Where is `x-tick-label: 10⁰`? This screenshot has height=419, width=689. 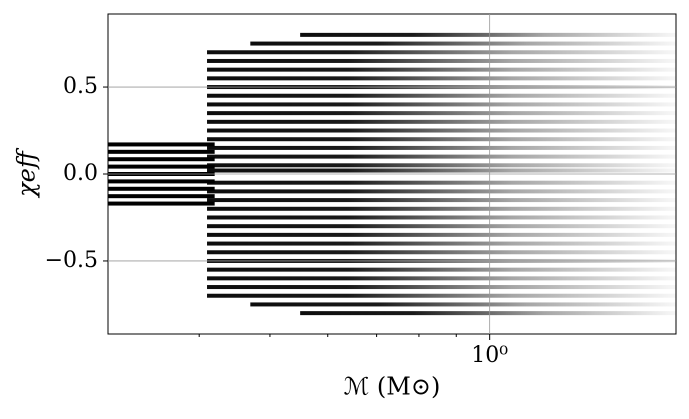 x-tick-label: 10⁰ is located at coordinates (489, 355).